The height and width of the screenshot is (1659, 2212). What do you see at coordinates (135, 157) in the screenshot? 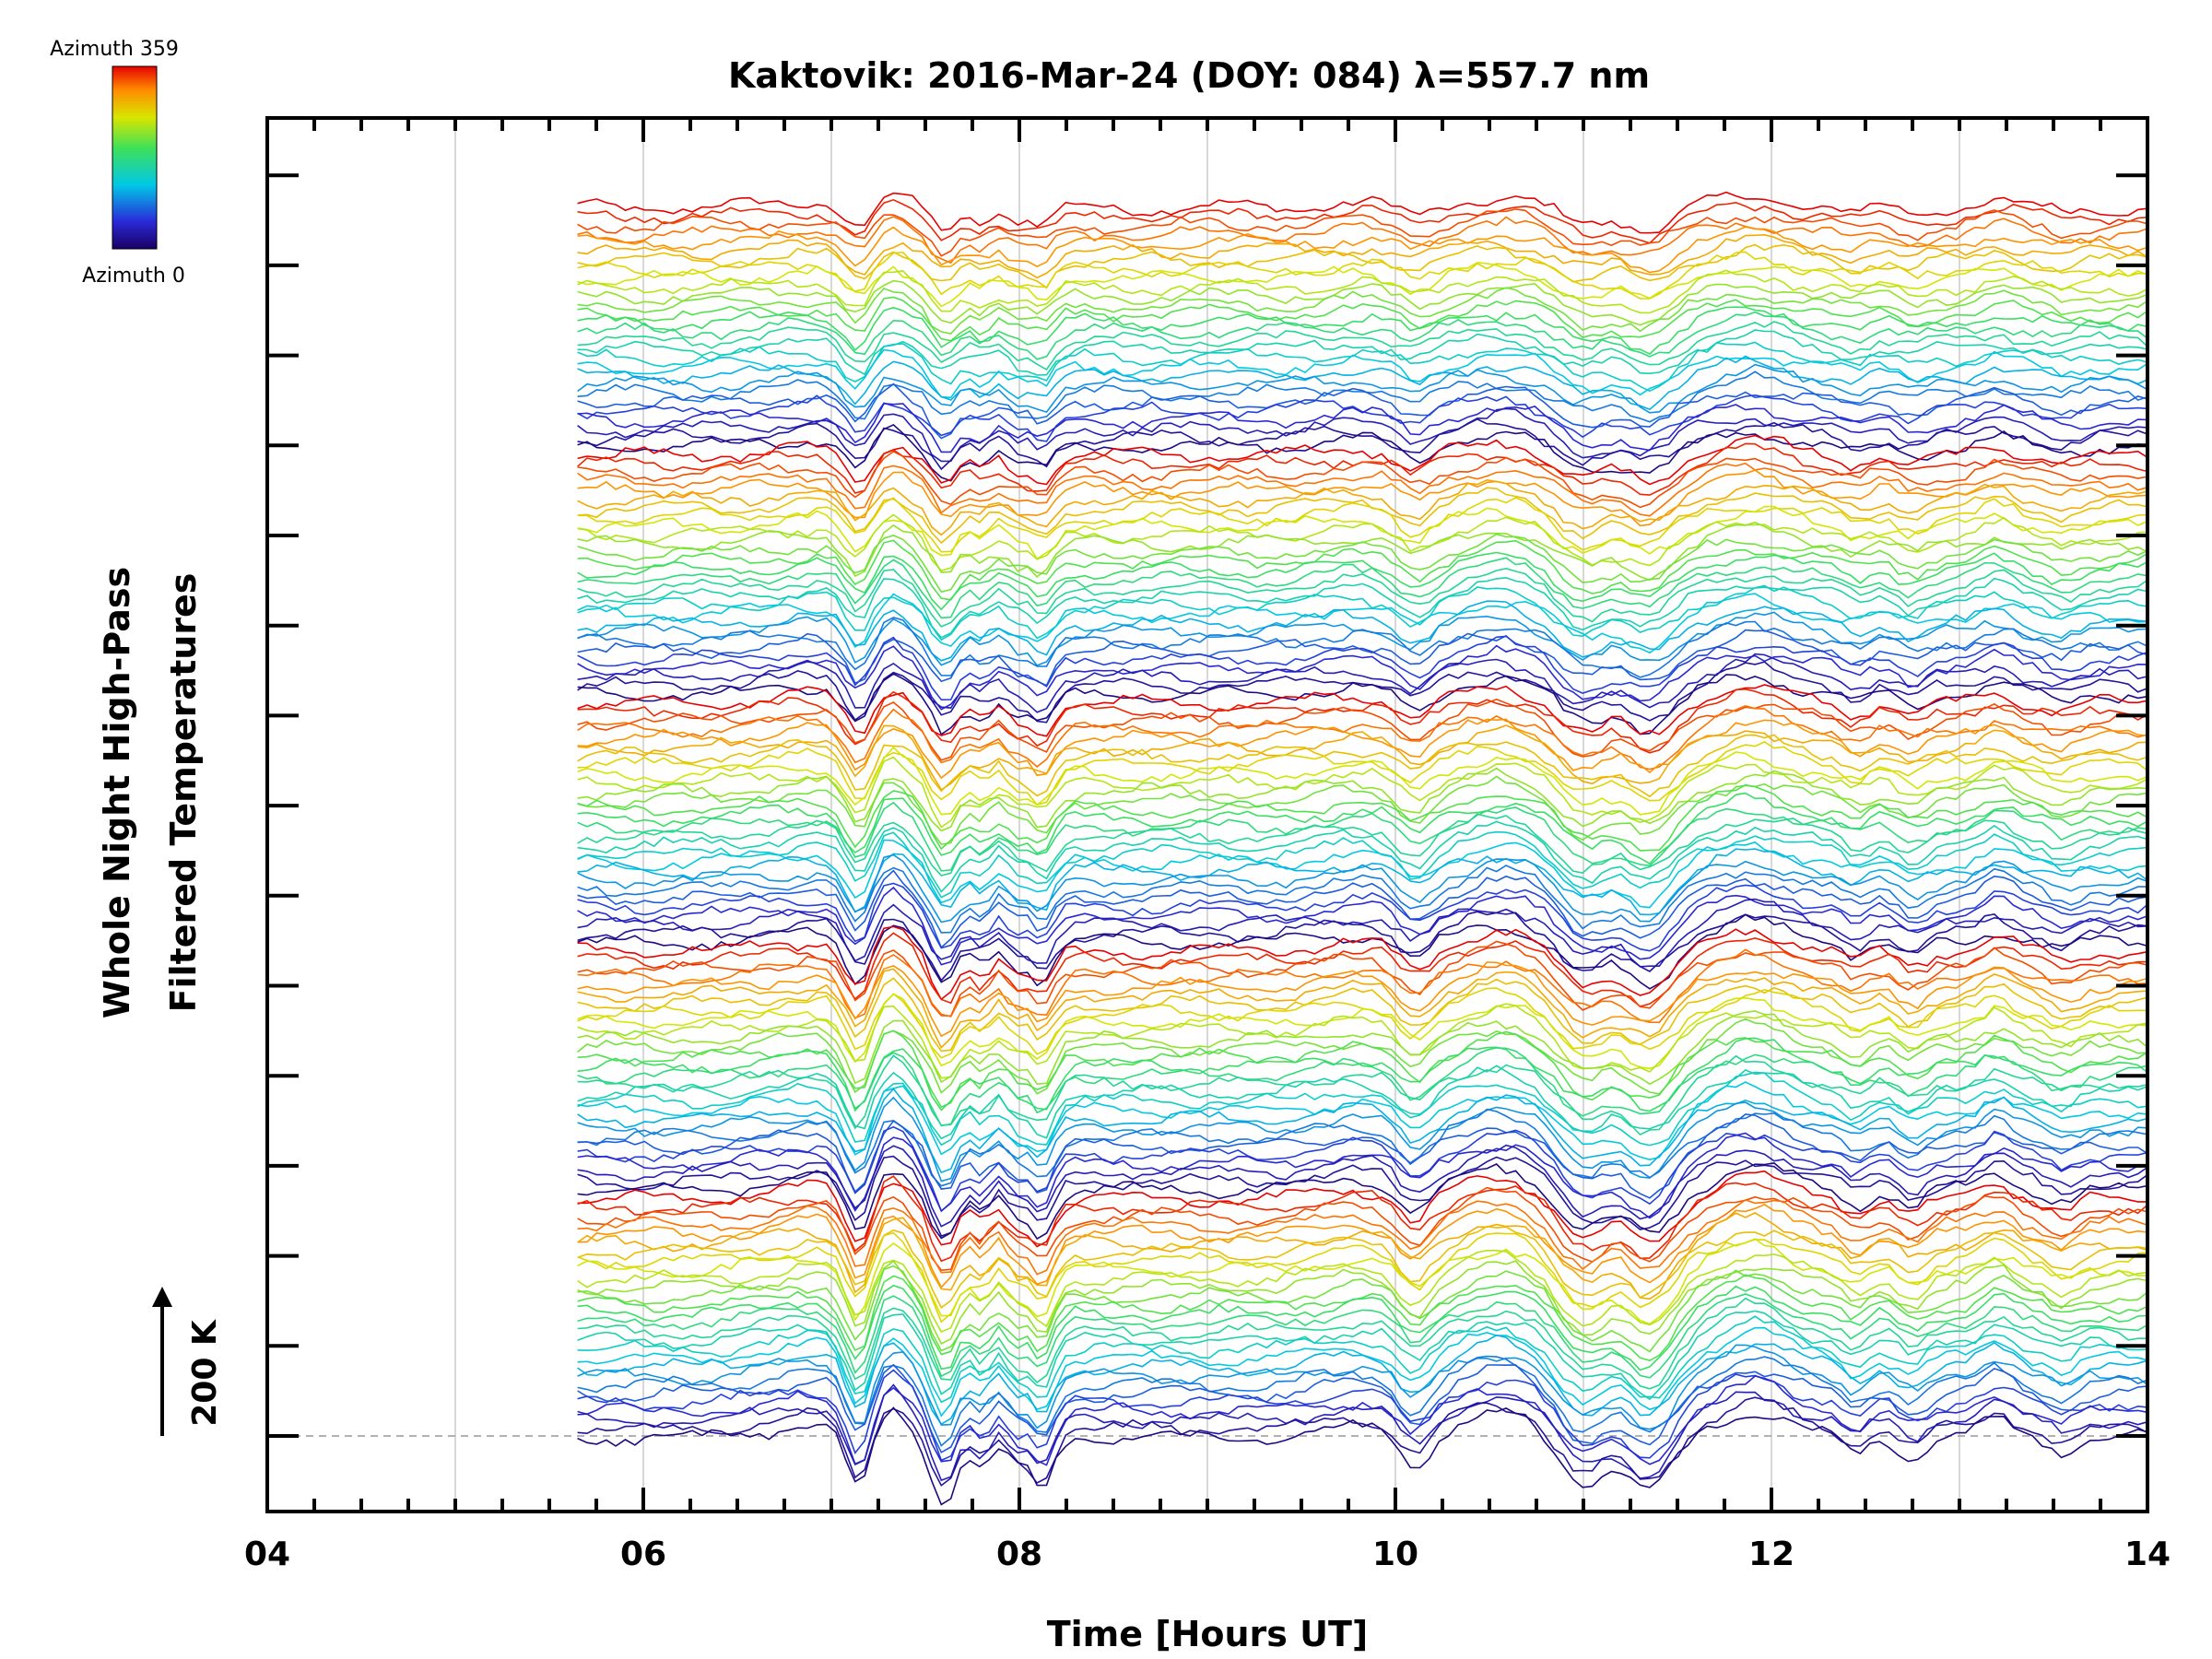
I see `colorbar` at bounding box center [135, 157].